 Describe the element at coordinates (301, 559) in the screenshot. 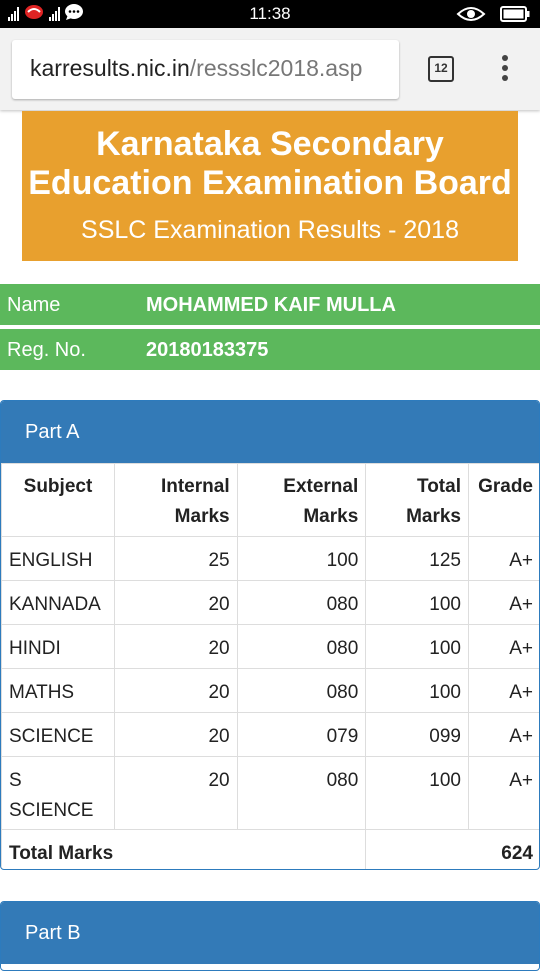

I see `external-cell: 100` at that location.